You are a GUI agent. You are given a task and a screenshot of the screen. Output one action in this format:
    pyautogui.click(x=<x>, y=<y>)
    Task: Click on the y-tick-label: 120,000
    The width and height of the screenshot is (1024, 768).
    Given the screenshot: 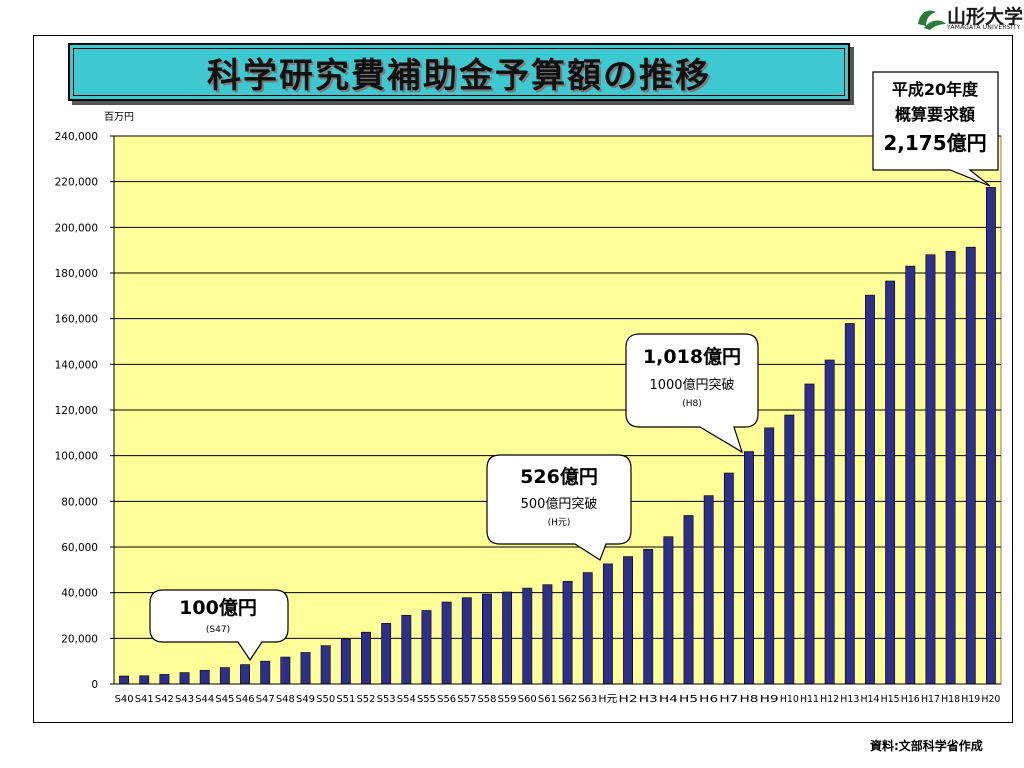 What is the action you would take?
    pyautogui.click(x=76, y=411)
    